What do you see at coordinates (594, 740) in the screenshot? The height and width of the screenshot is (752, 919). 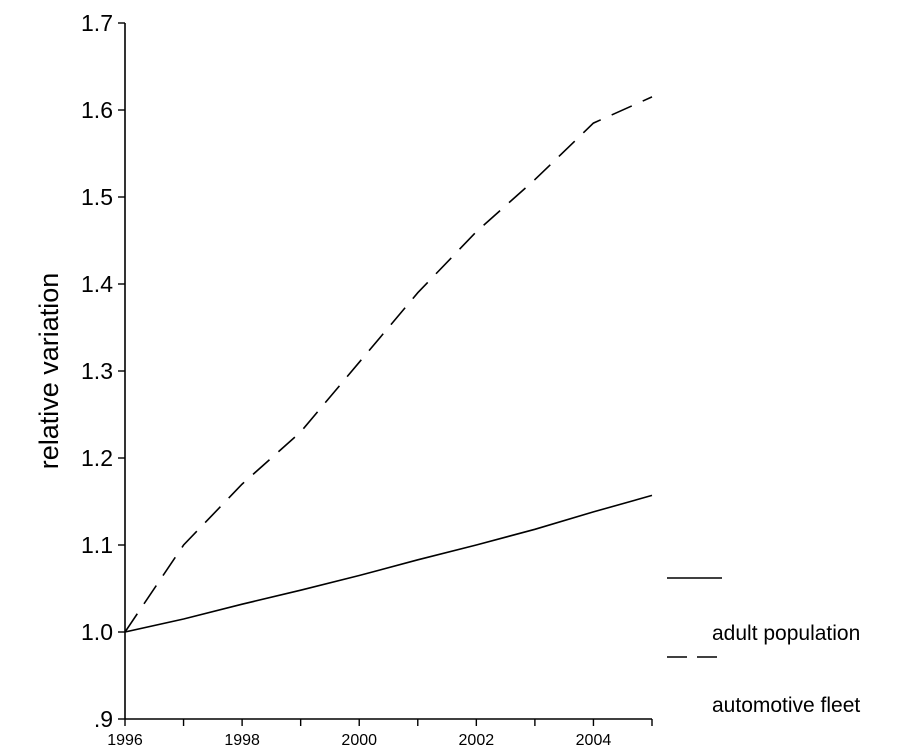 I see `x-tick-label: 2004` at bounding box center [594, 740].